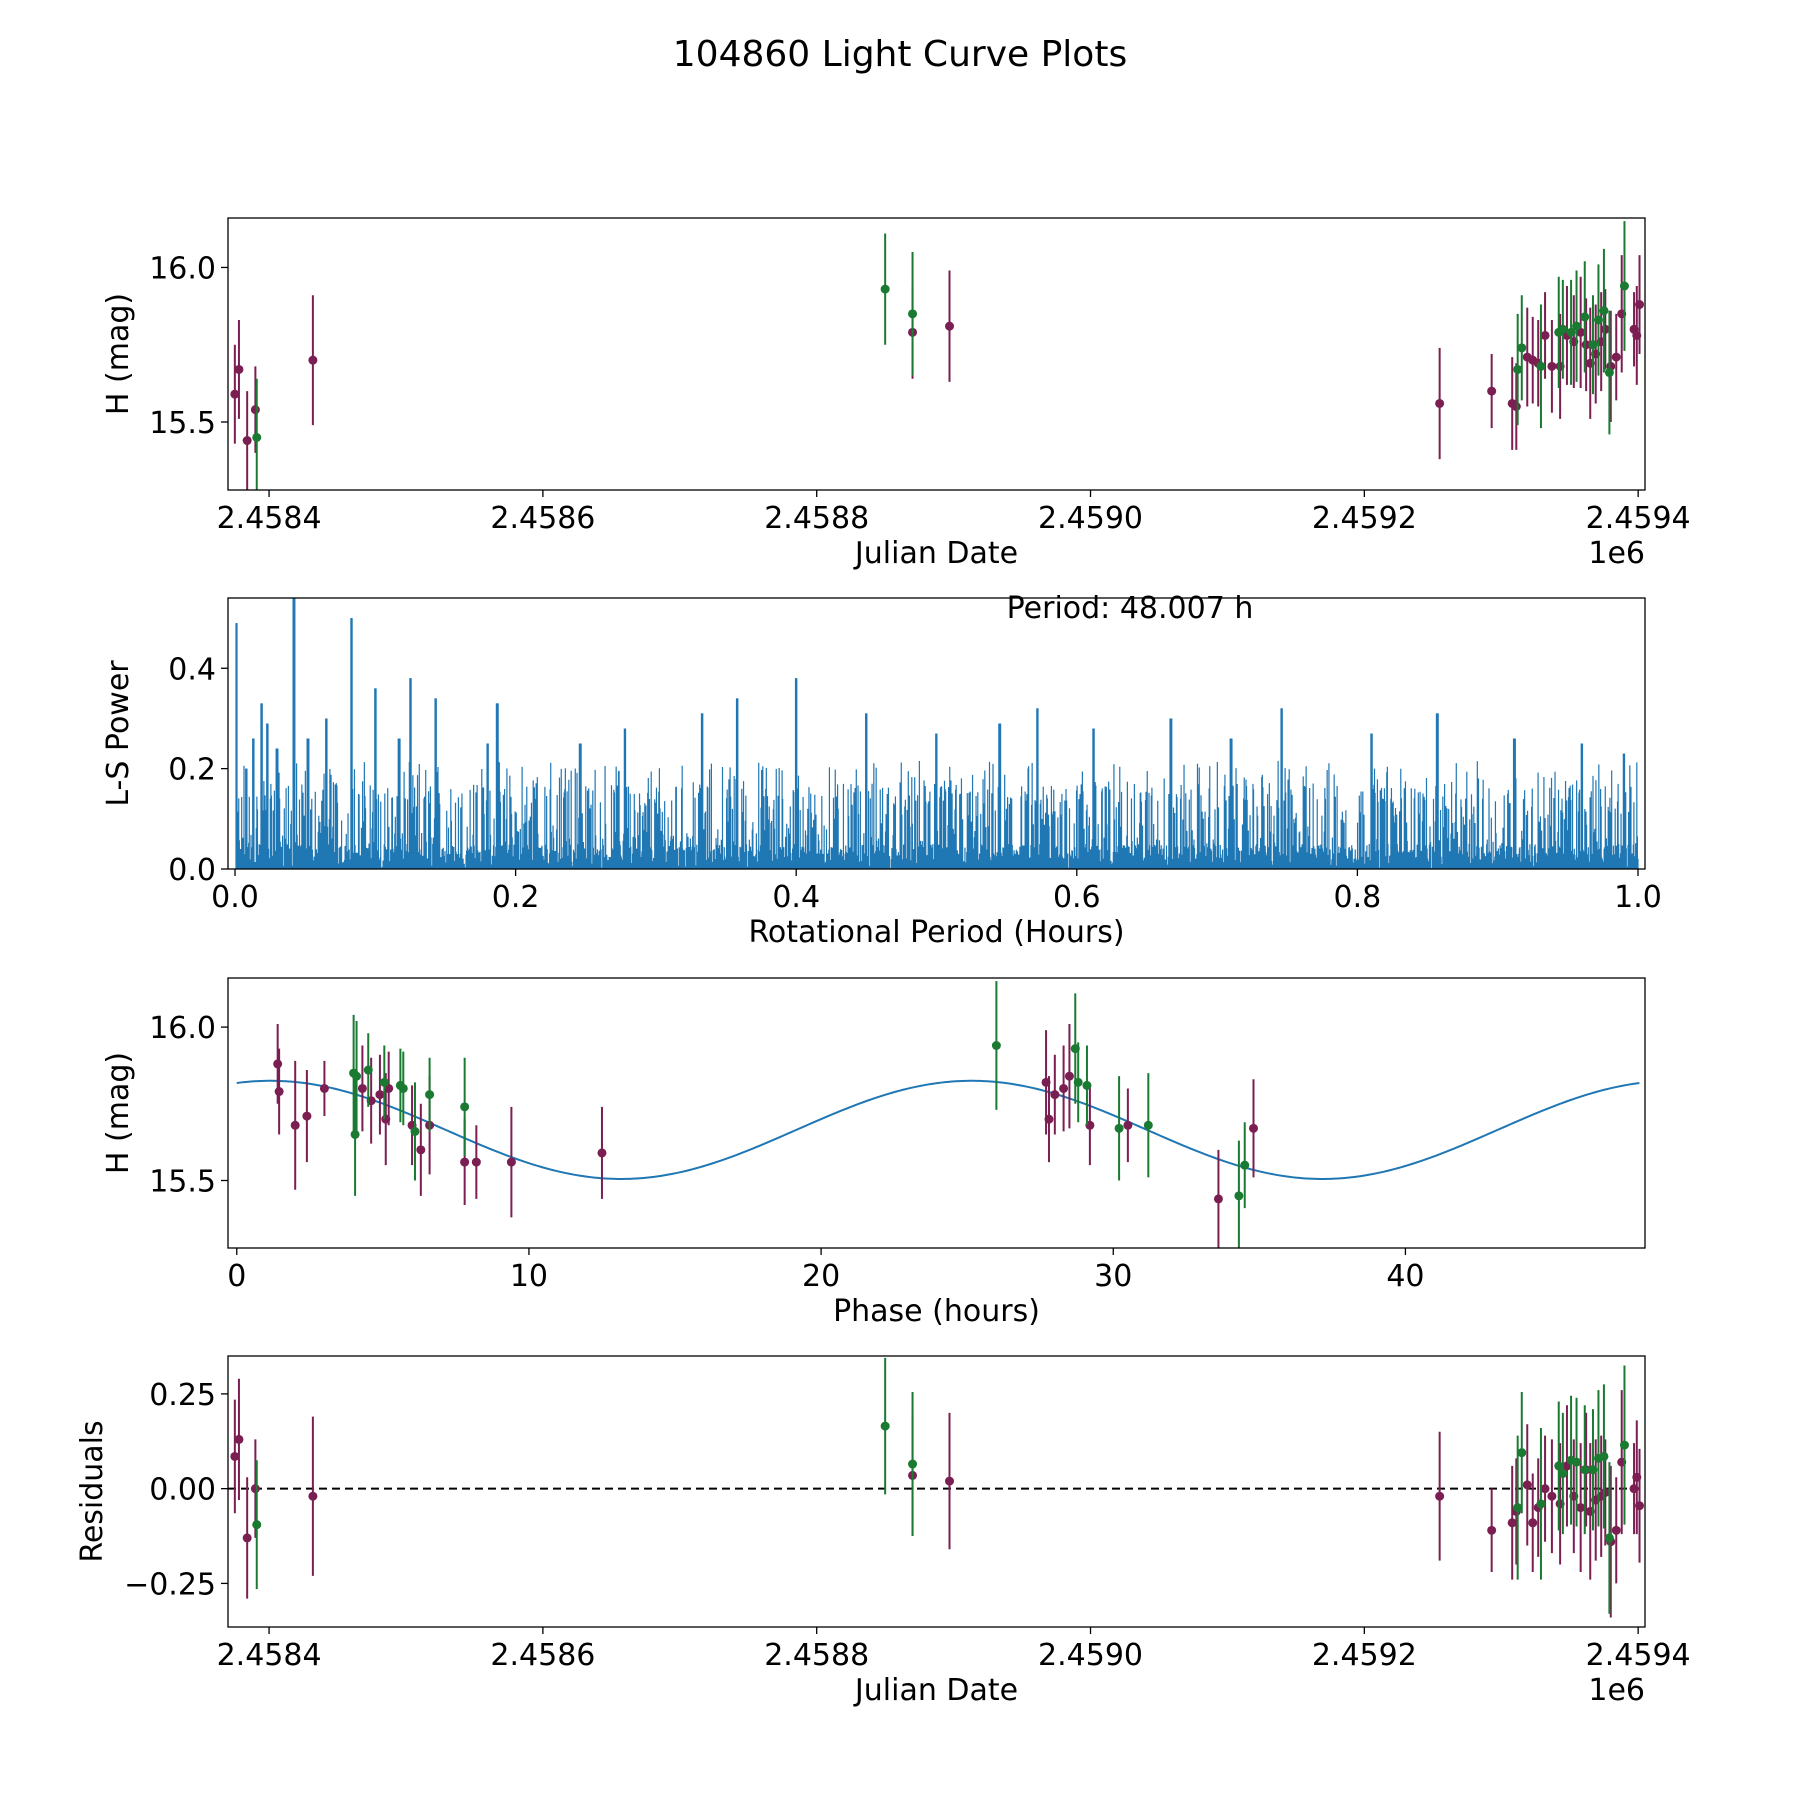 Image resolution: width=1800 pixels, height=1800 pixels. Describe the element at coordinates (182, 1490) in the screenshot. I see `y-tick-label: 0.00` at that location.